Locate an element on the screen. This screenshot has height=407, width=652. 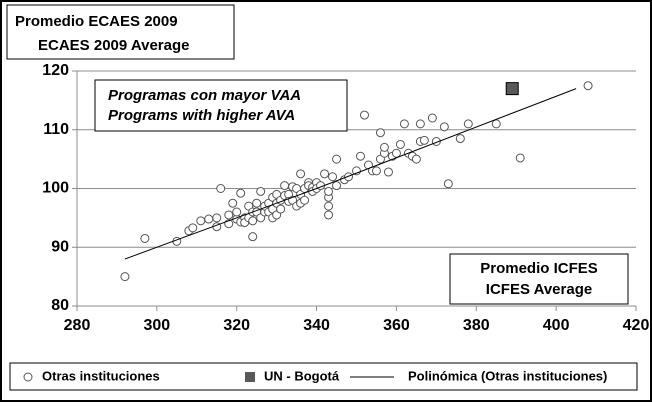
annotation: Promedio ICFES is located at coordinates (539, 268).